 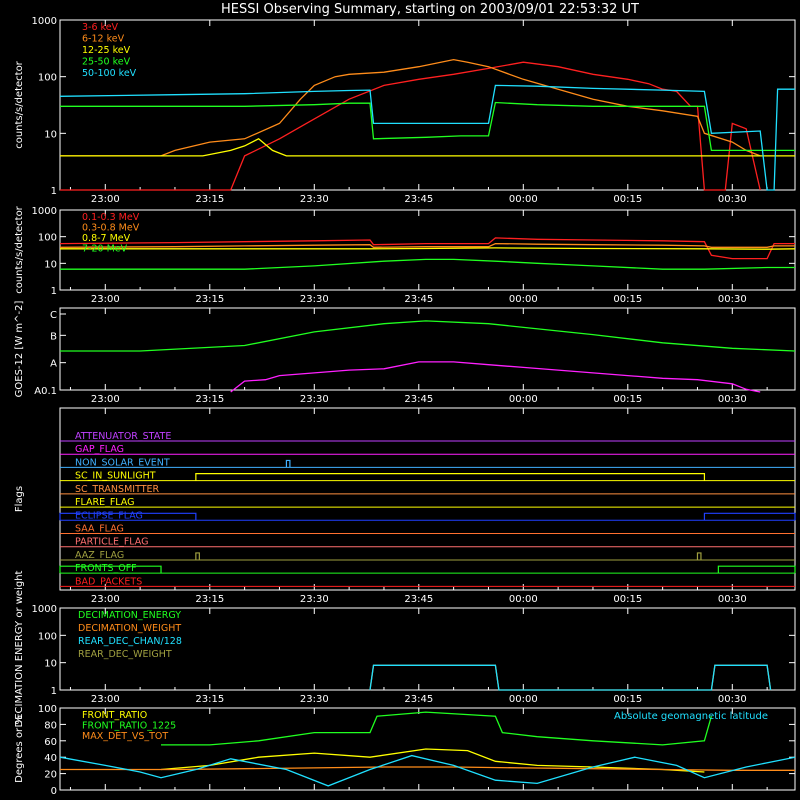 What do you see at coordinates (105, 502) in the screenshot?
I see `flag-label: FLARE_FLAG` at bounding box center [105, 502].